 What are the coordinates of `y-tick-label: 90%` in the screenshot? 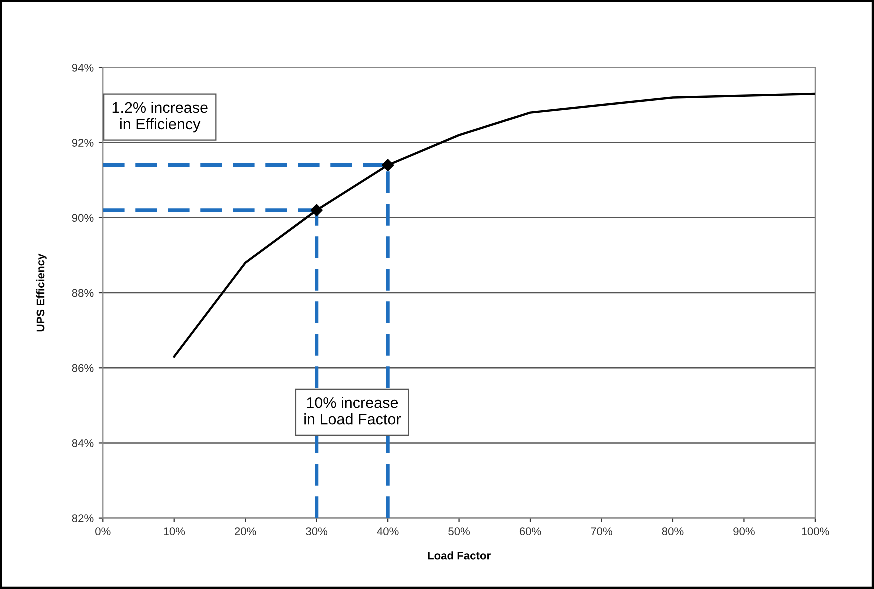 It's located at (83, 218).